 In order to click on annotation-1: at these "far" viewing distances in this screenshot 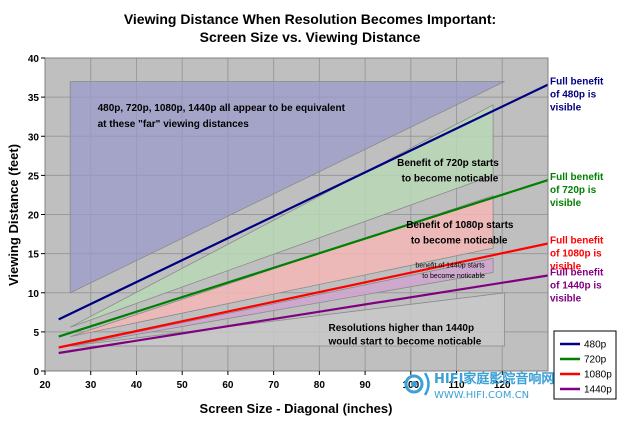, I will do `click(174, 124)`.